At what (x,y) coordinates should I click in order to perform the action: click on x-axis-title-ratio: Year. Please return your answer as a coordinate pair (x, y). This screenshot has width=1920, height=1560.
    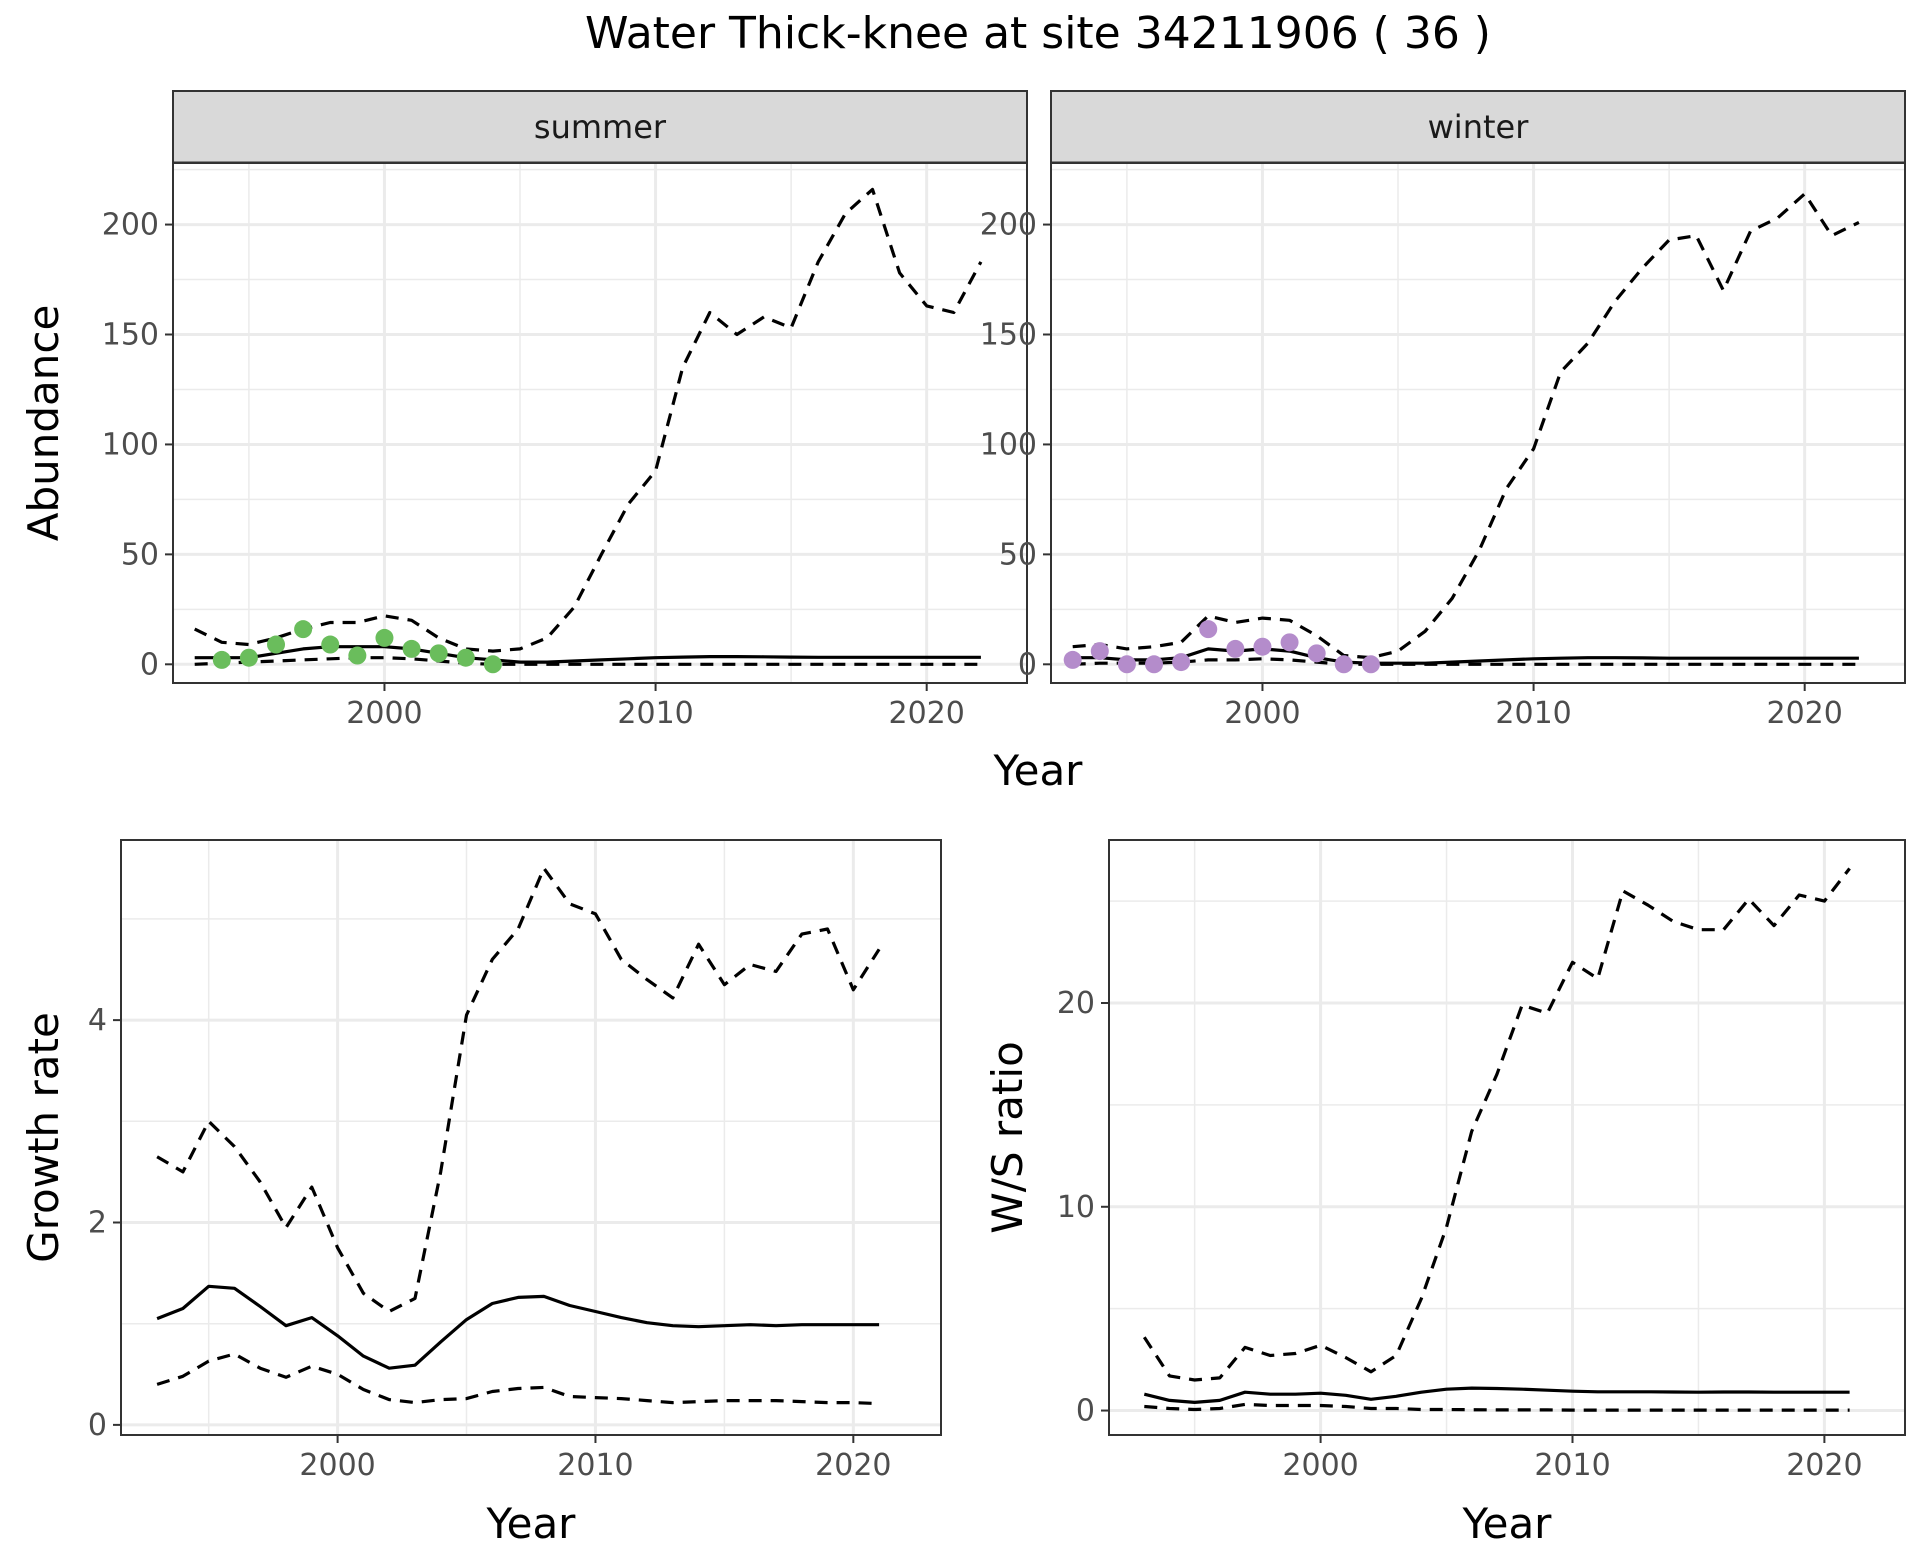
    Looking at the image, I should click on (1507, 1523).